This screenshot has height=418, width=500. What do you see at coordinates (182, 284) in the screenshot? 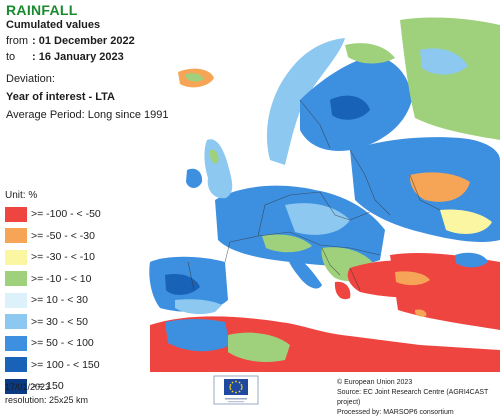
I see `region-iberia-dark` at bounding box center [182, 284].